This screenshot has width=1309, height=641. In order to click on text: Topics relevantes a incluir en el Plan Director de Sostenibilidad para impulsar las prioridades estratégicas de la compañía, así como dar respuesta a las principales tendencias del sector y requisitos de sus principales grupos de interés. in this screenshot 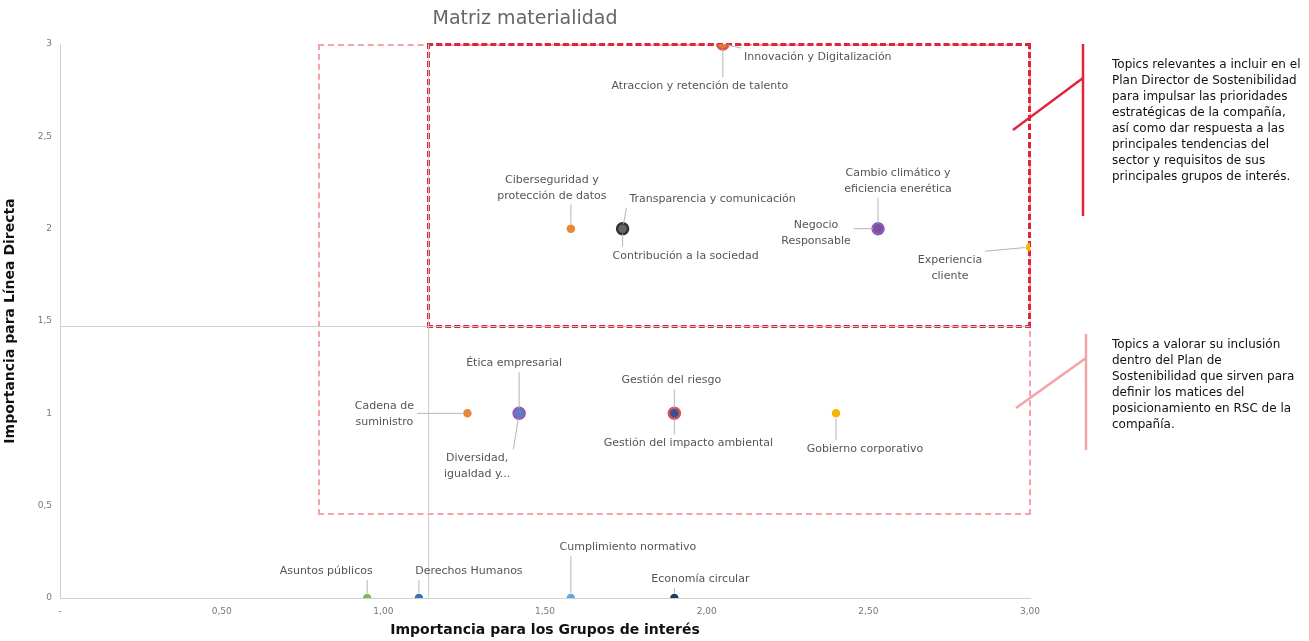, I will do `click(1207, 120)`.